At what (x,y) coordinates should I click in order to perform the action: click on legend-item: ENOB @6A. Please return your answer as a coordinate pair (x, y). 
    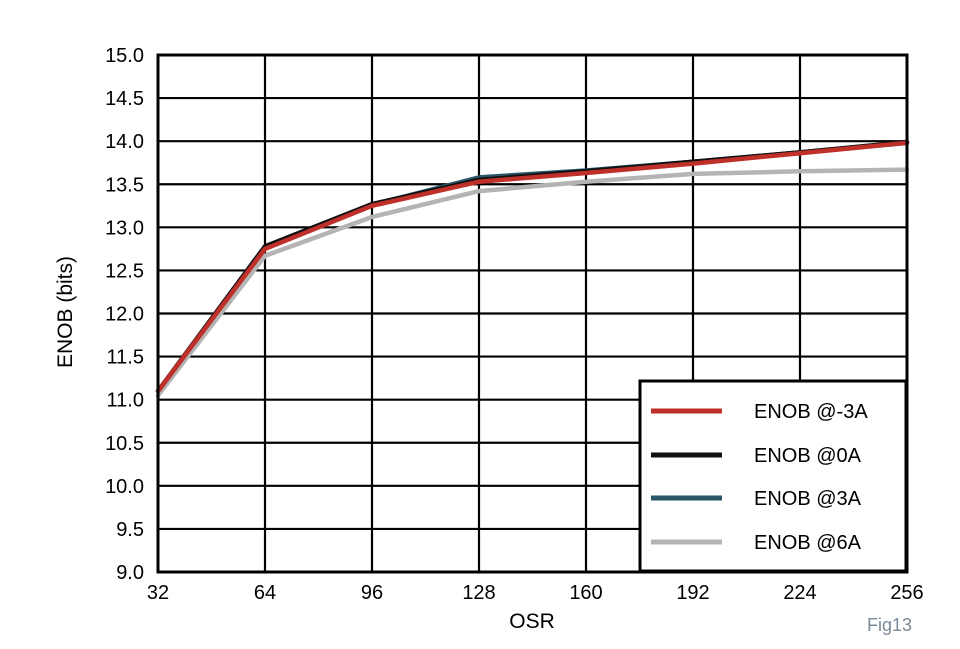
    Looking at the image, I should click on (756, 543).